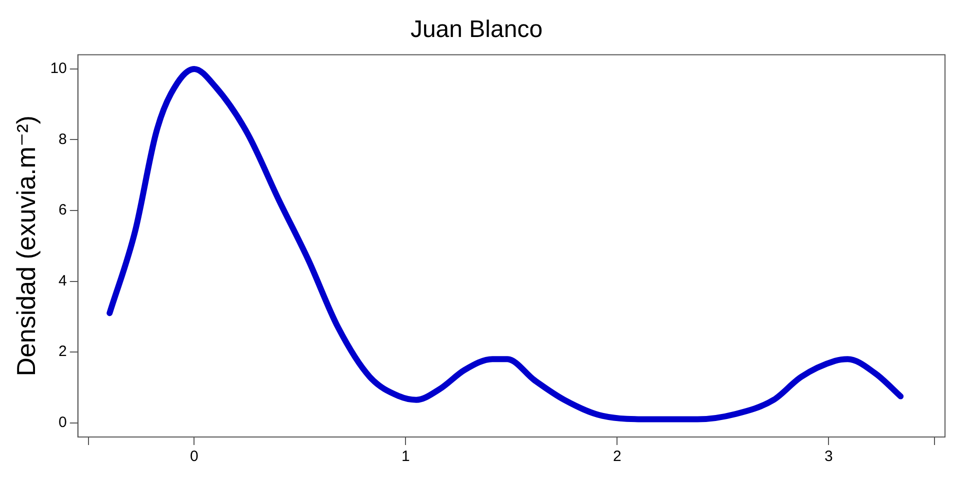  Describe the element at coordinates (62, 281) in the screenshot. I see `y-tick-label: 4` at that location.